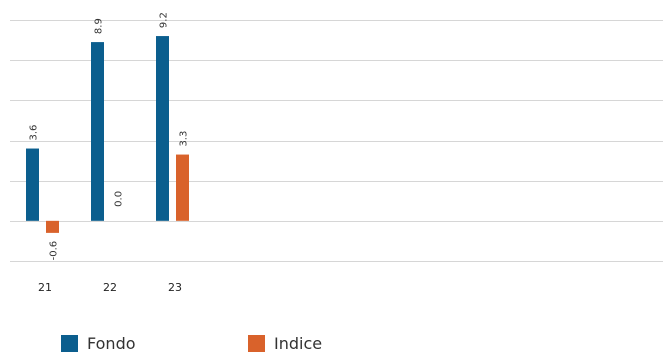  I want to click on legend-item-indice: Indice, so click(285, 343).